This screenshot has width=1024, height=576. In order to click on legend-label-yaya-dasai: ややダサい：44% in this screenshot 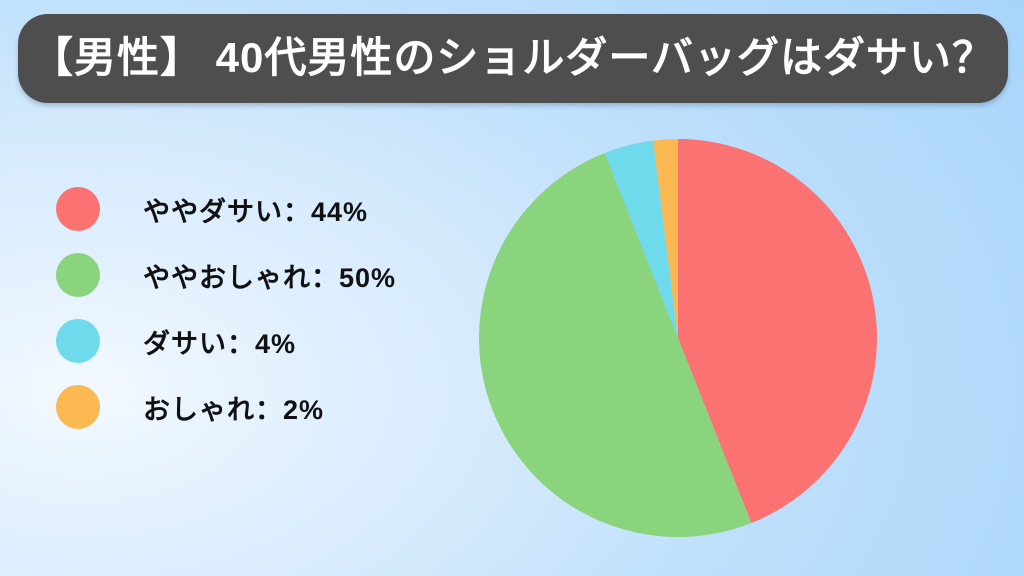, I will do `click(256, 211)`.